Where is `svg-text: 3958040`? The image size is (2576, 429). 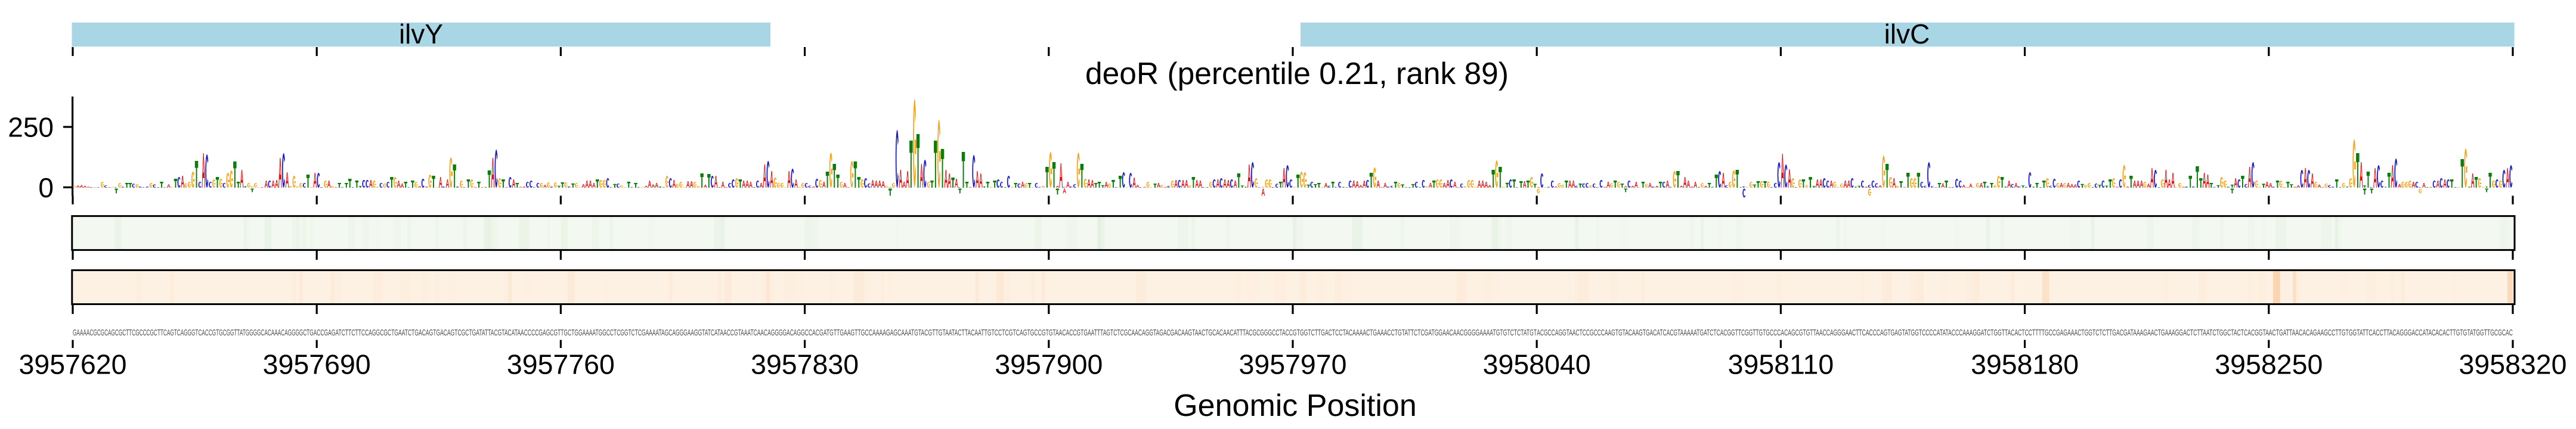
svg-text: 3958040 is located at coordinates (1537, 364).